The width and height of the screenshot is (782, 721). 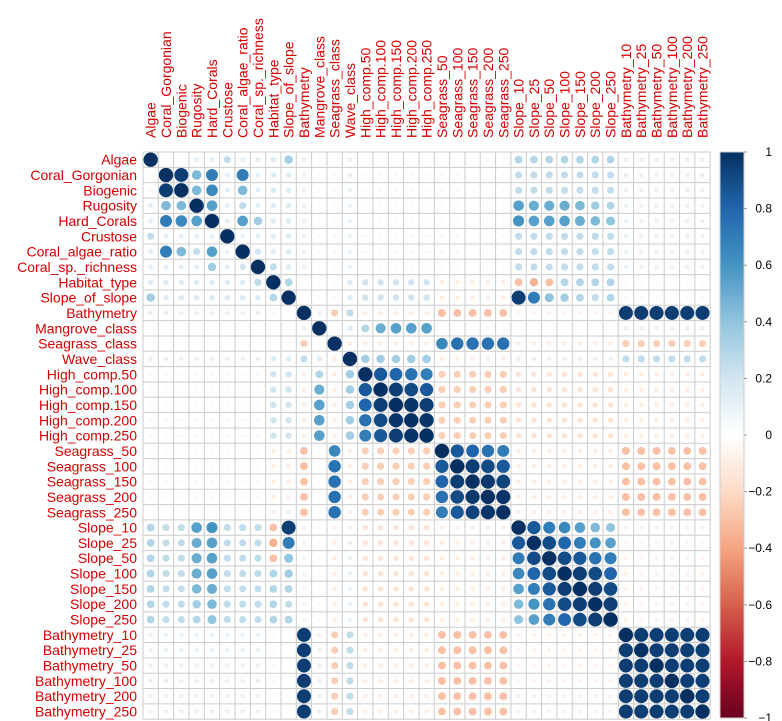 What do you see at coordinates (90, 666) in the screenshot?
I see `row-label: Bathymetry_50` at bounding box center [90, 666].